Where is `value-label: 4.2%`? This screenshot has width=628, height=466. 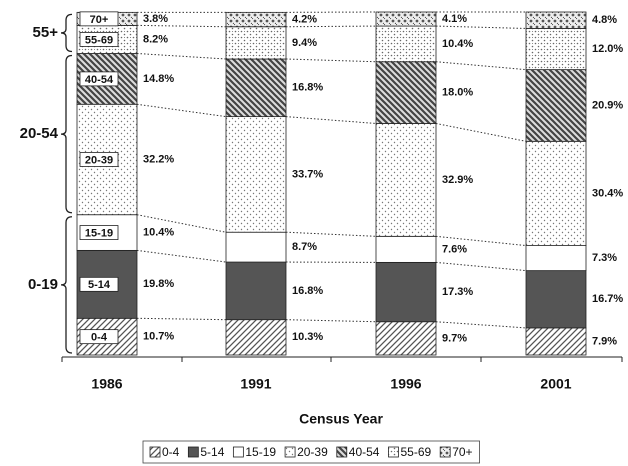
value-label: 4.2% is located at coordinates (304, 19).